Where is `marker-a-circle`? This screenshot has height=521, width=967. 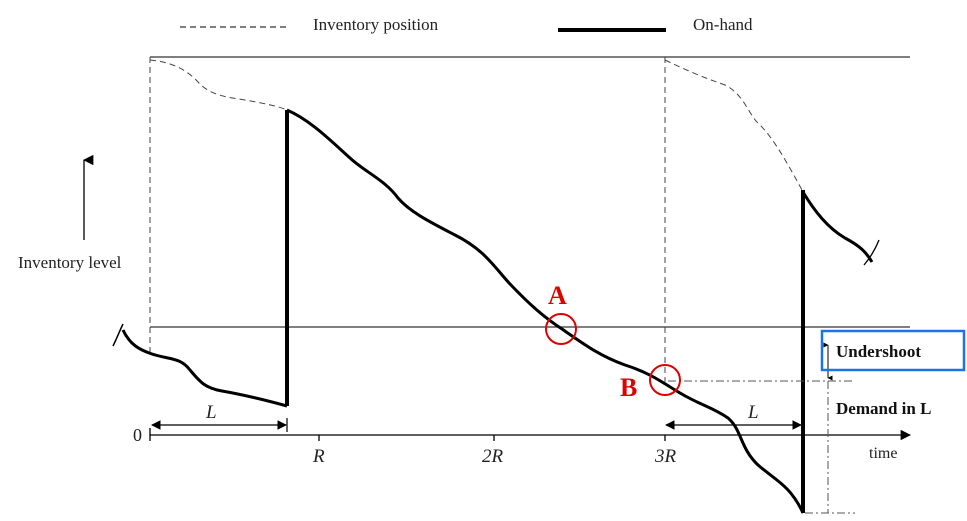 marker-a-circle is located at coordinates (561, 329).